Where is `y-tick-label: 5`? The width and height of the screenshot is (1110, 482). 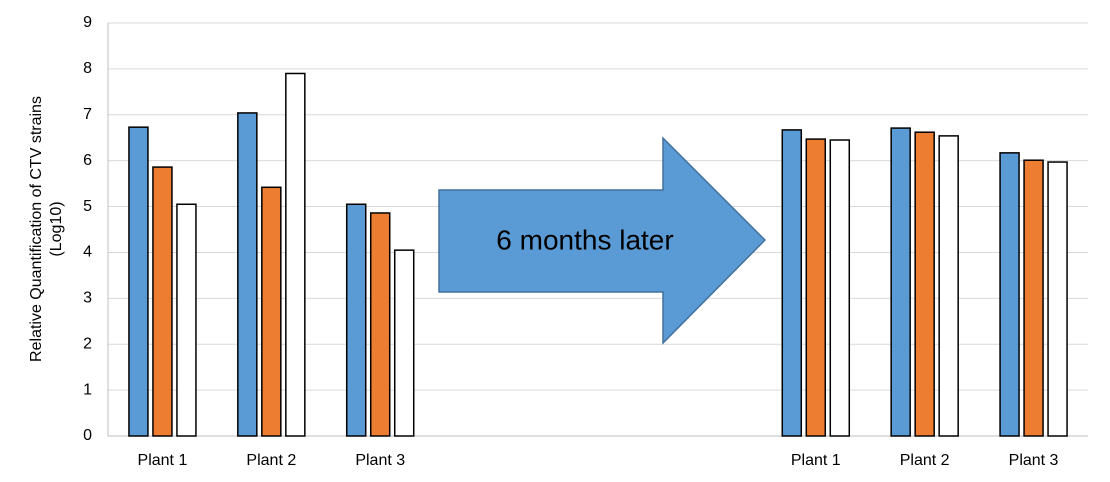 y-tick-label: 5 is located at coordinates (87, 206).